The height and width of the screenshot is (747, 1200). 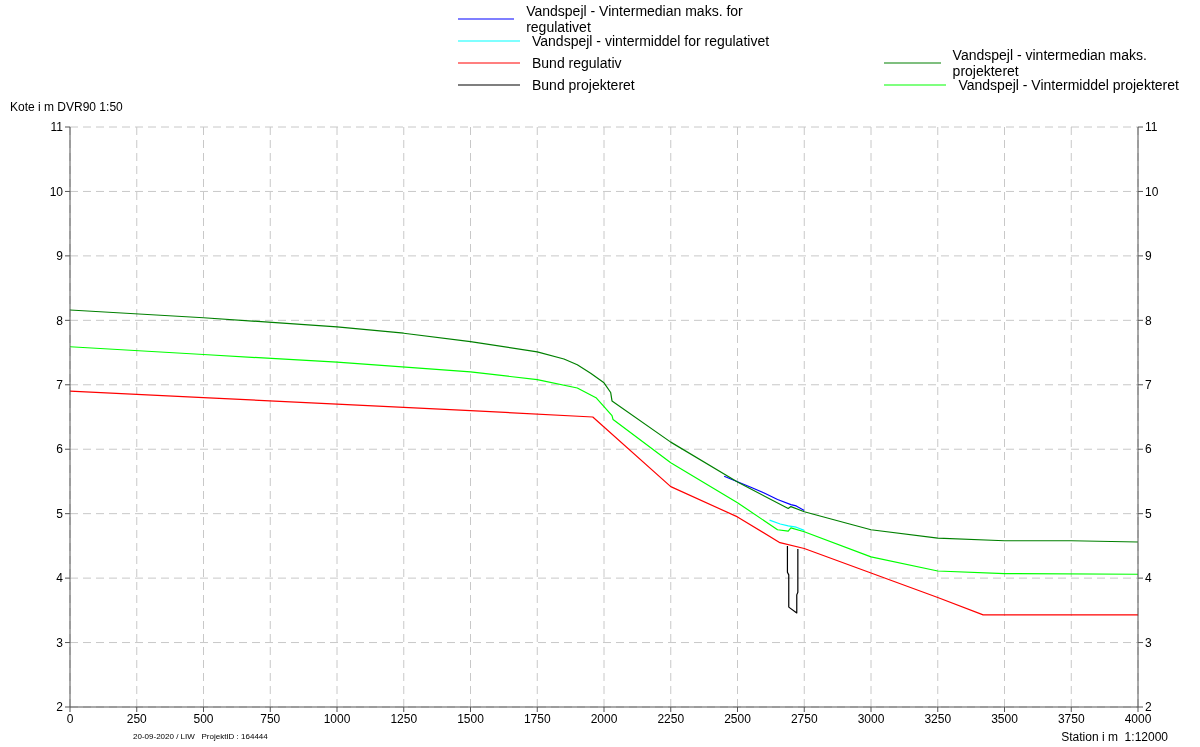 What do you see at coordinates (200, 736) in the screenshot?
I see `text: 20-09-2020 / LIW ProjektID : 164444` at bounding box center [200, 736].